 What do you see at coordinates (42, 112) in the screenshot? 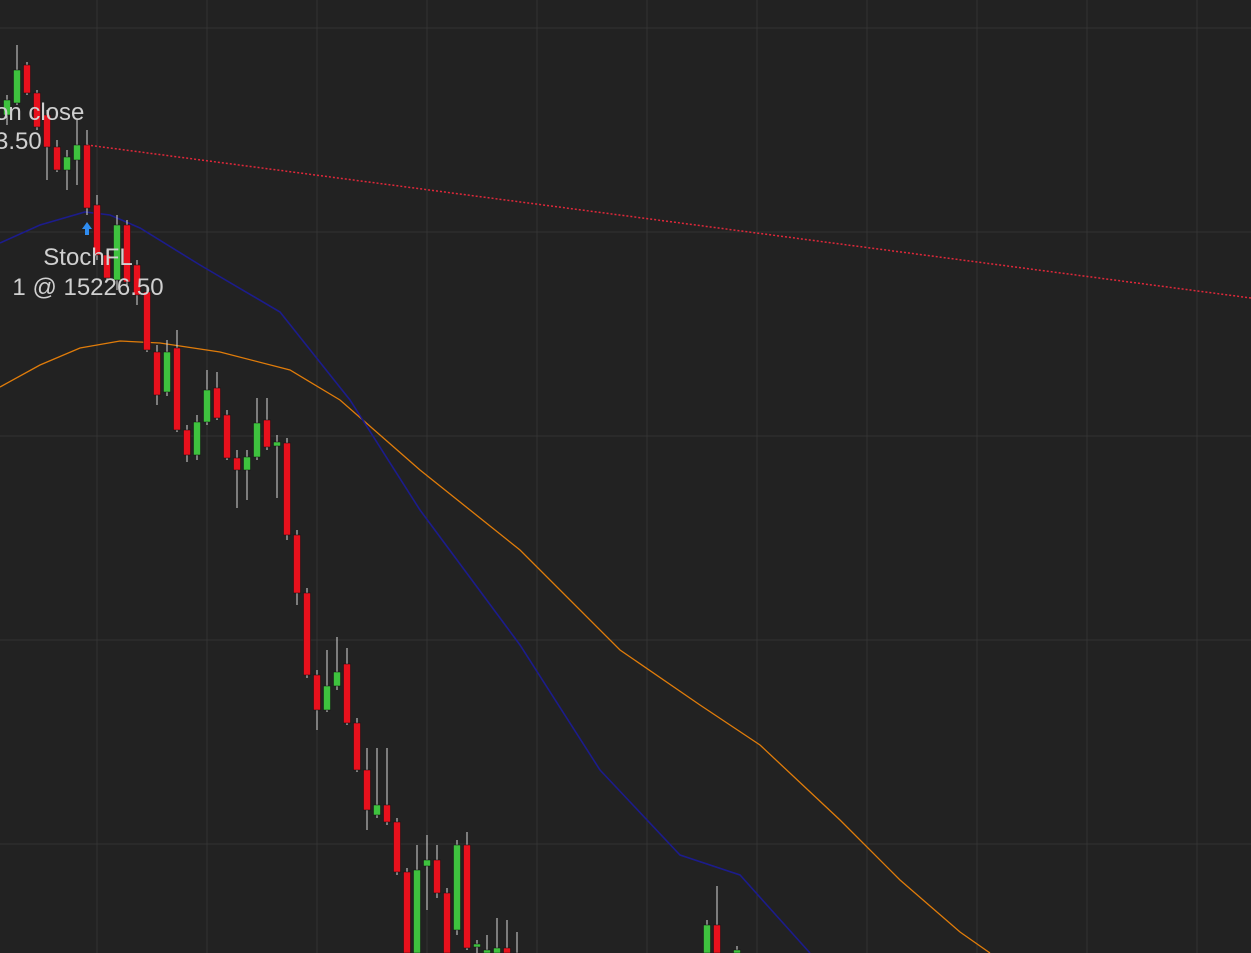
I see `exit-label: on close` at bounding box center [42, 112].